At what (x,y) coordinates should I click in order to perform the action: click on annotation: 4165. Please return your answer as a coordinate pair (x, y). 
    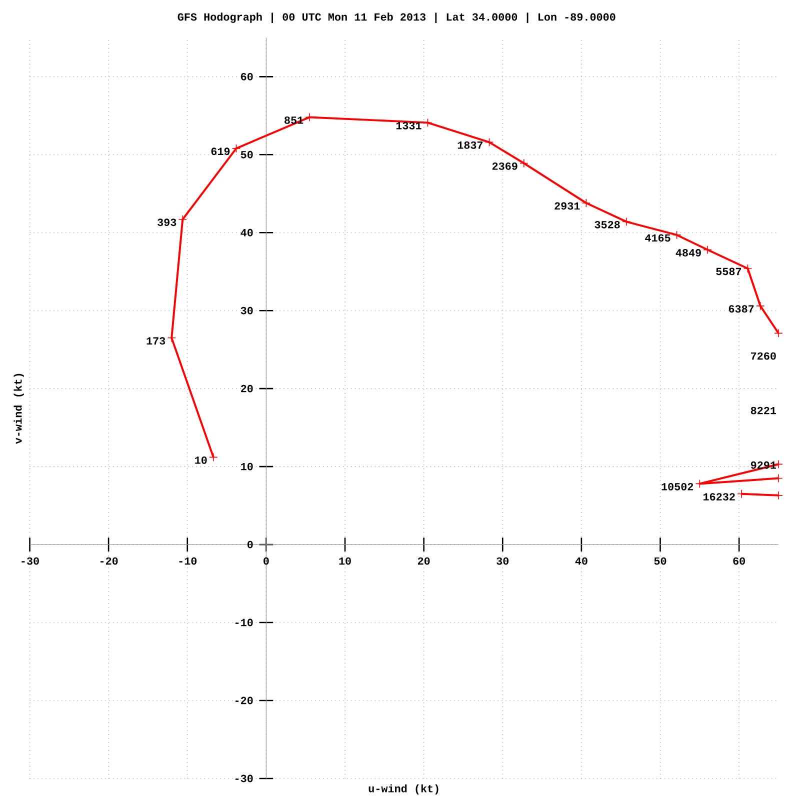
    Looking at the image, I should click on (657, 238).